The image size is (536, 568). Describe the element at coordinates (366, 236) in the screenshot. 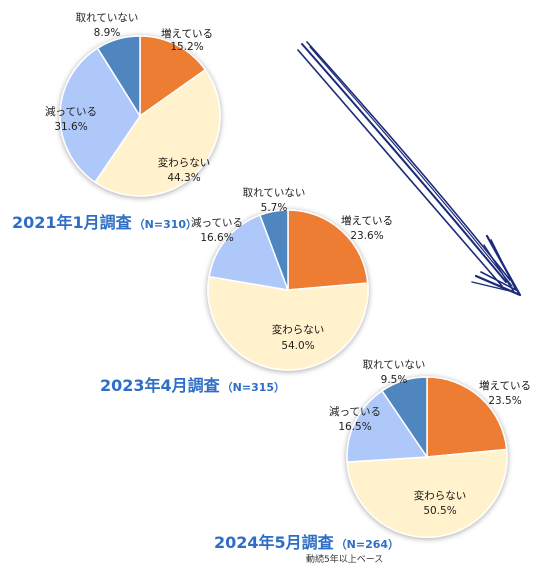

I see `slice-value: 23.6%` at that location.